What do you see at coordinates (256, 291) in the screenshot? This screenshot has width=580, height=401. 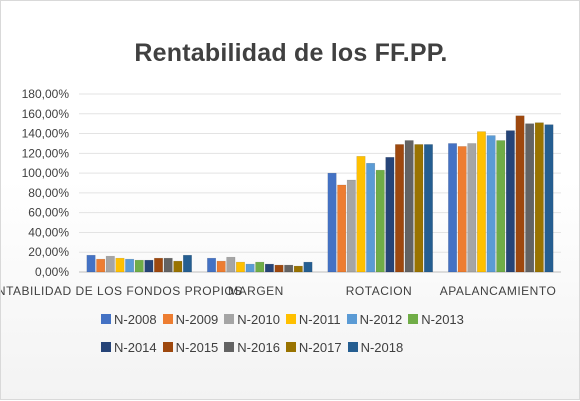 I see `x-tick-label: MARGEN` at bounding box center [256, 291].